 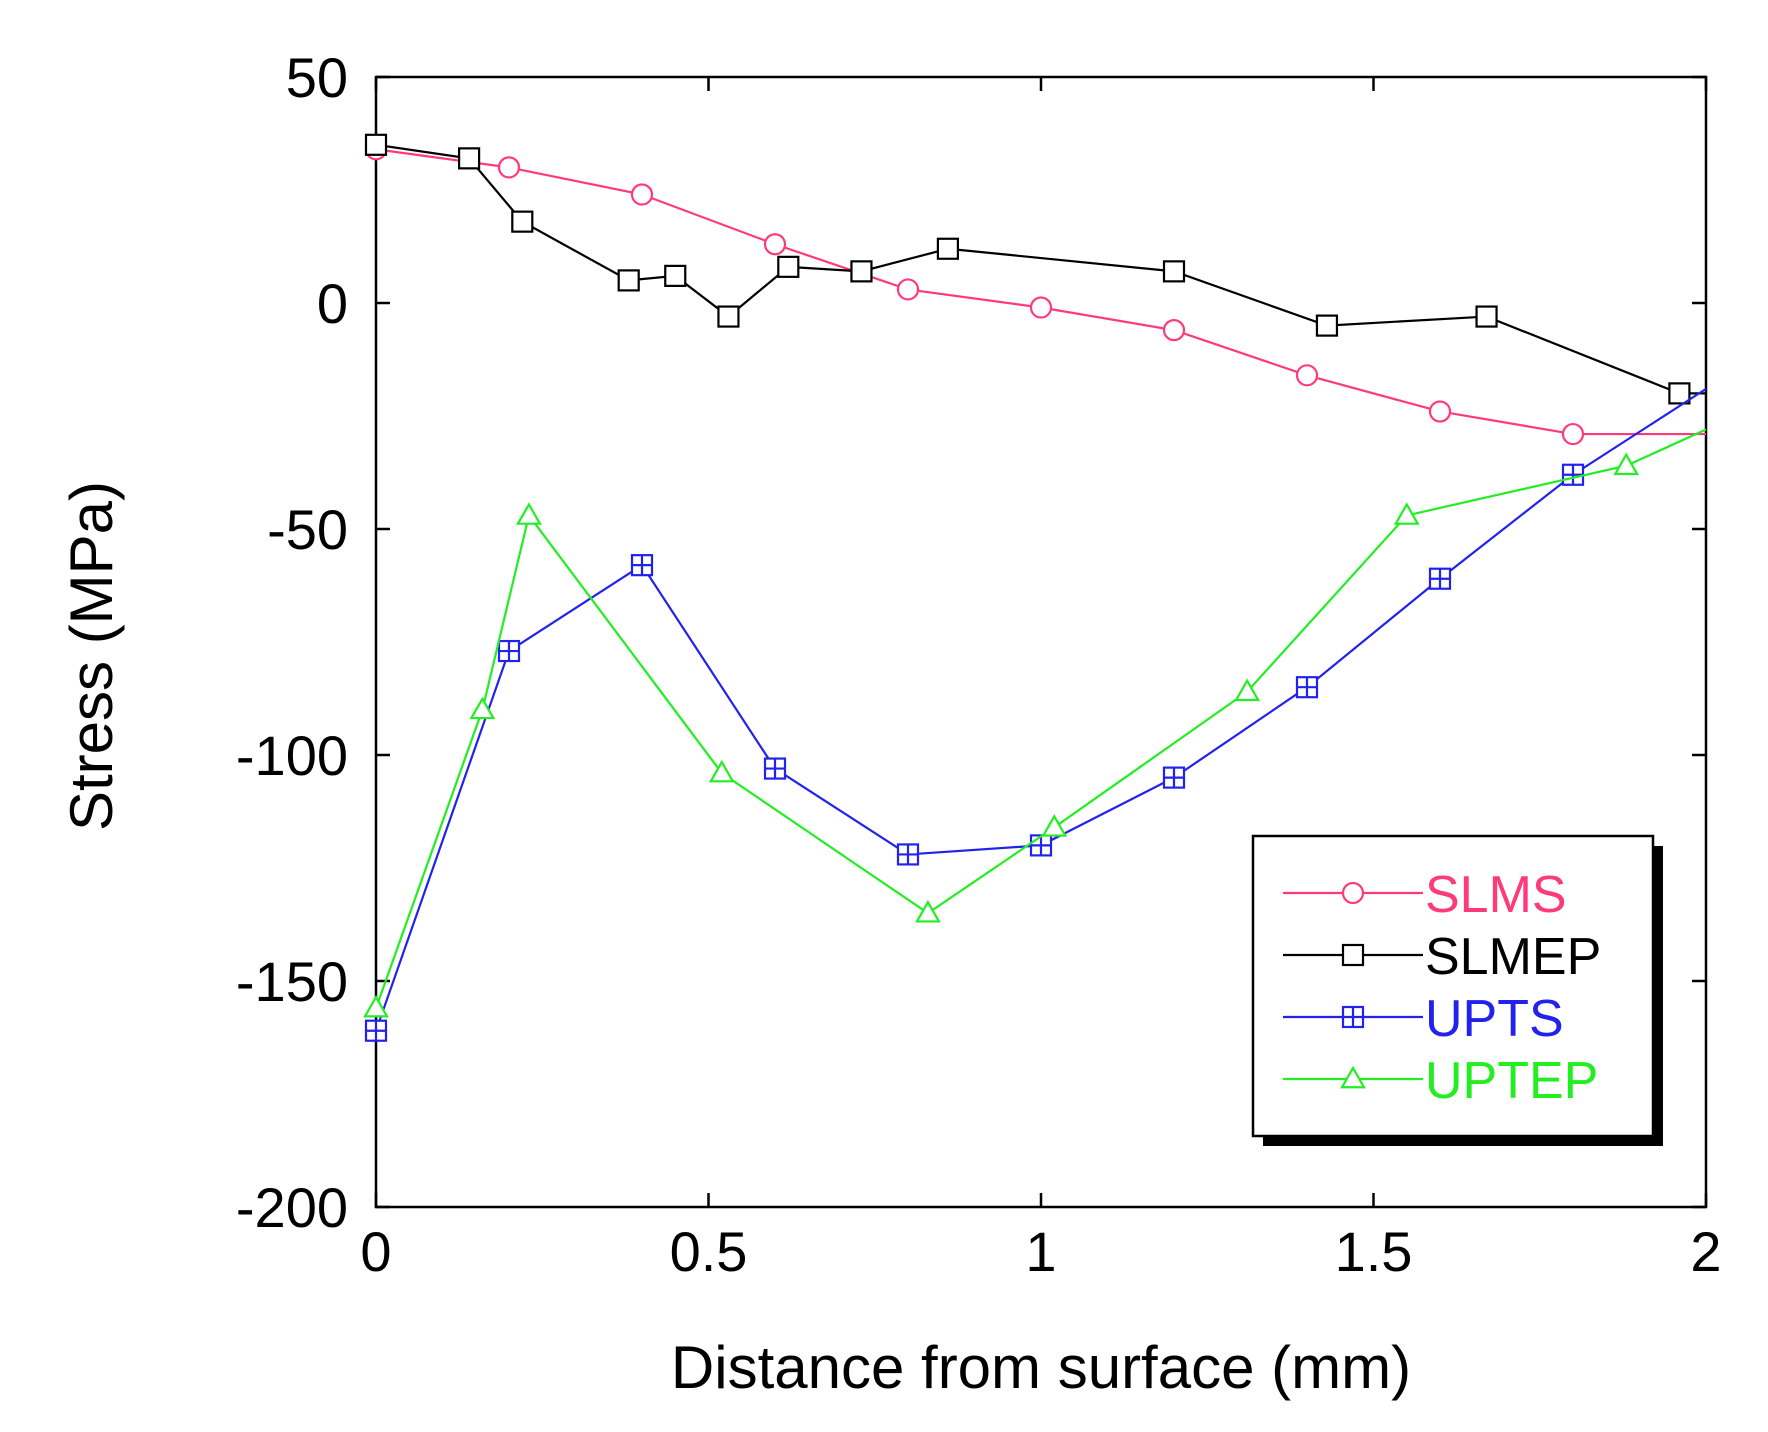 I want to click on series-slmep, so click(x=1035, y=269).